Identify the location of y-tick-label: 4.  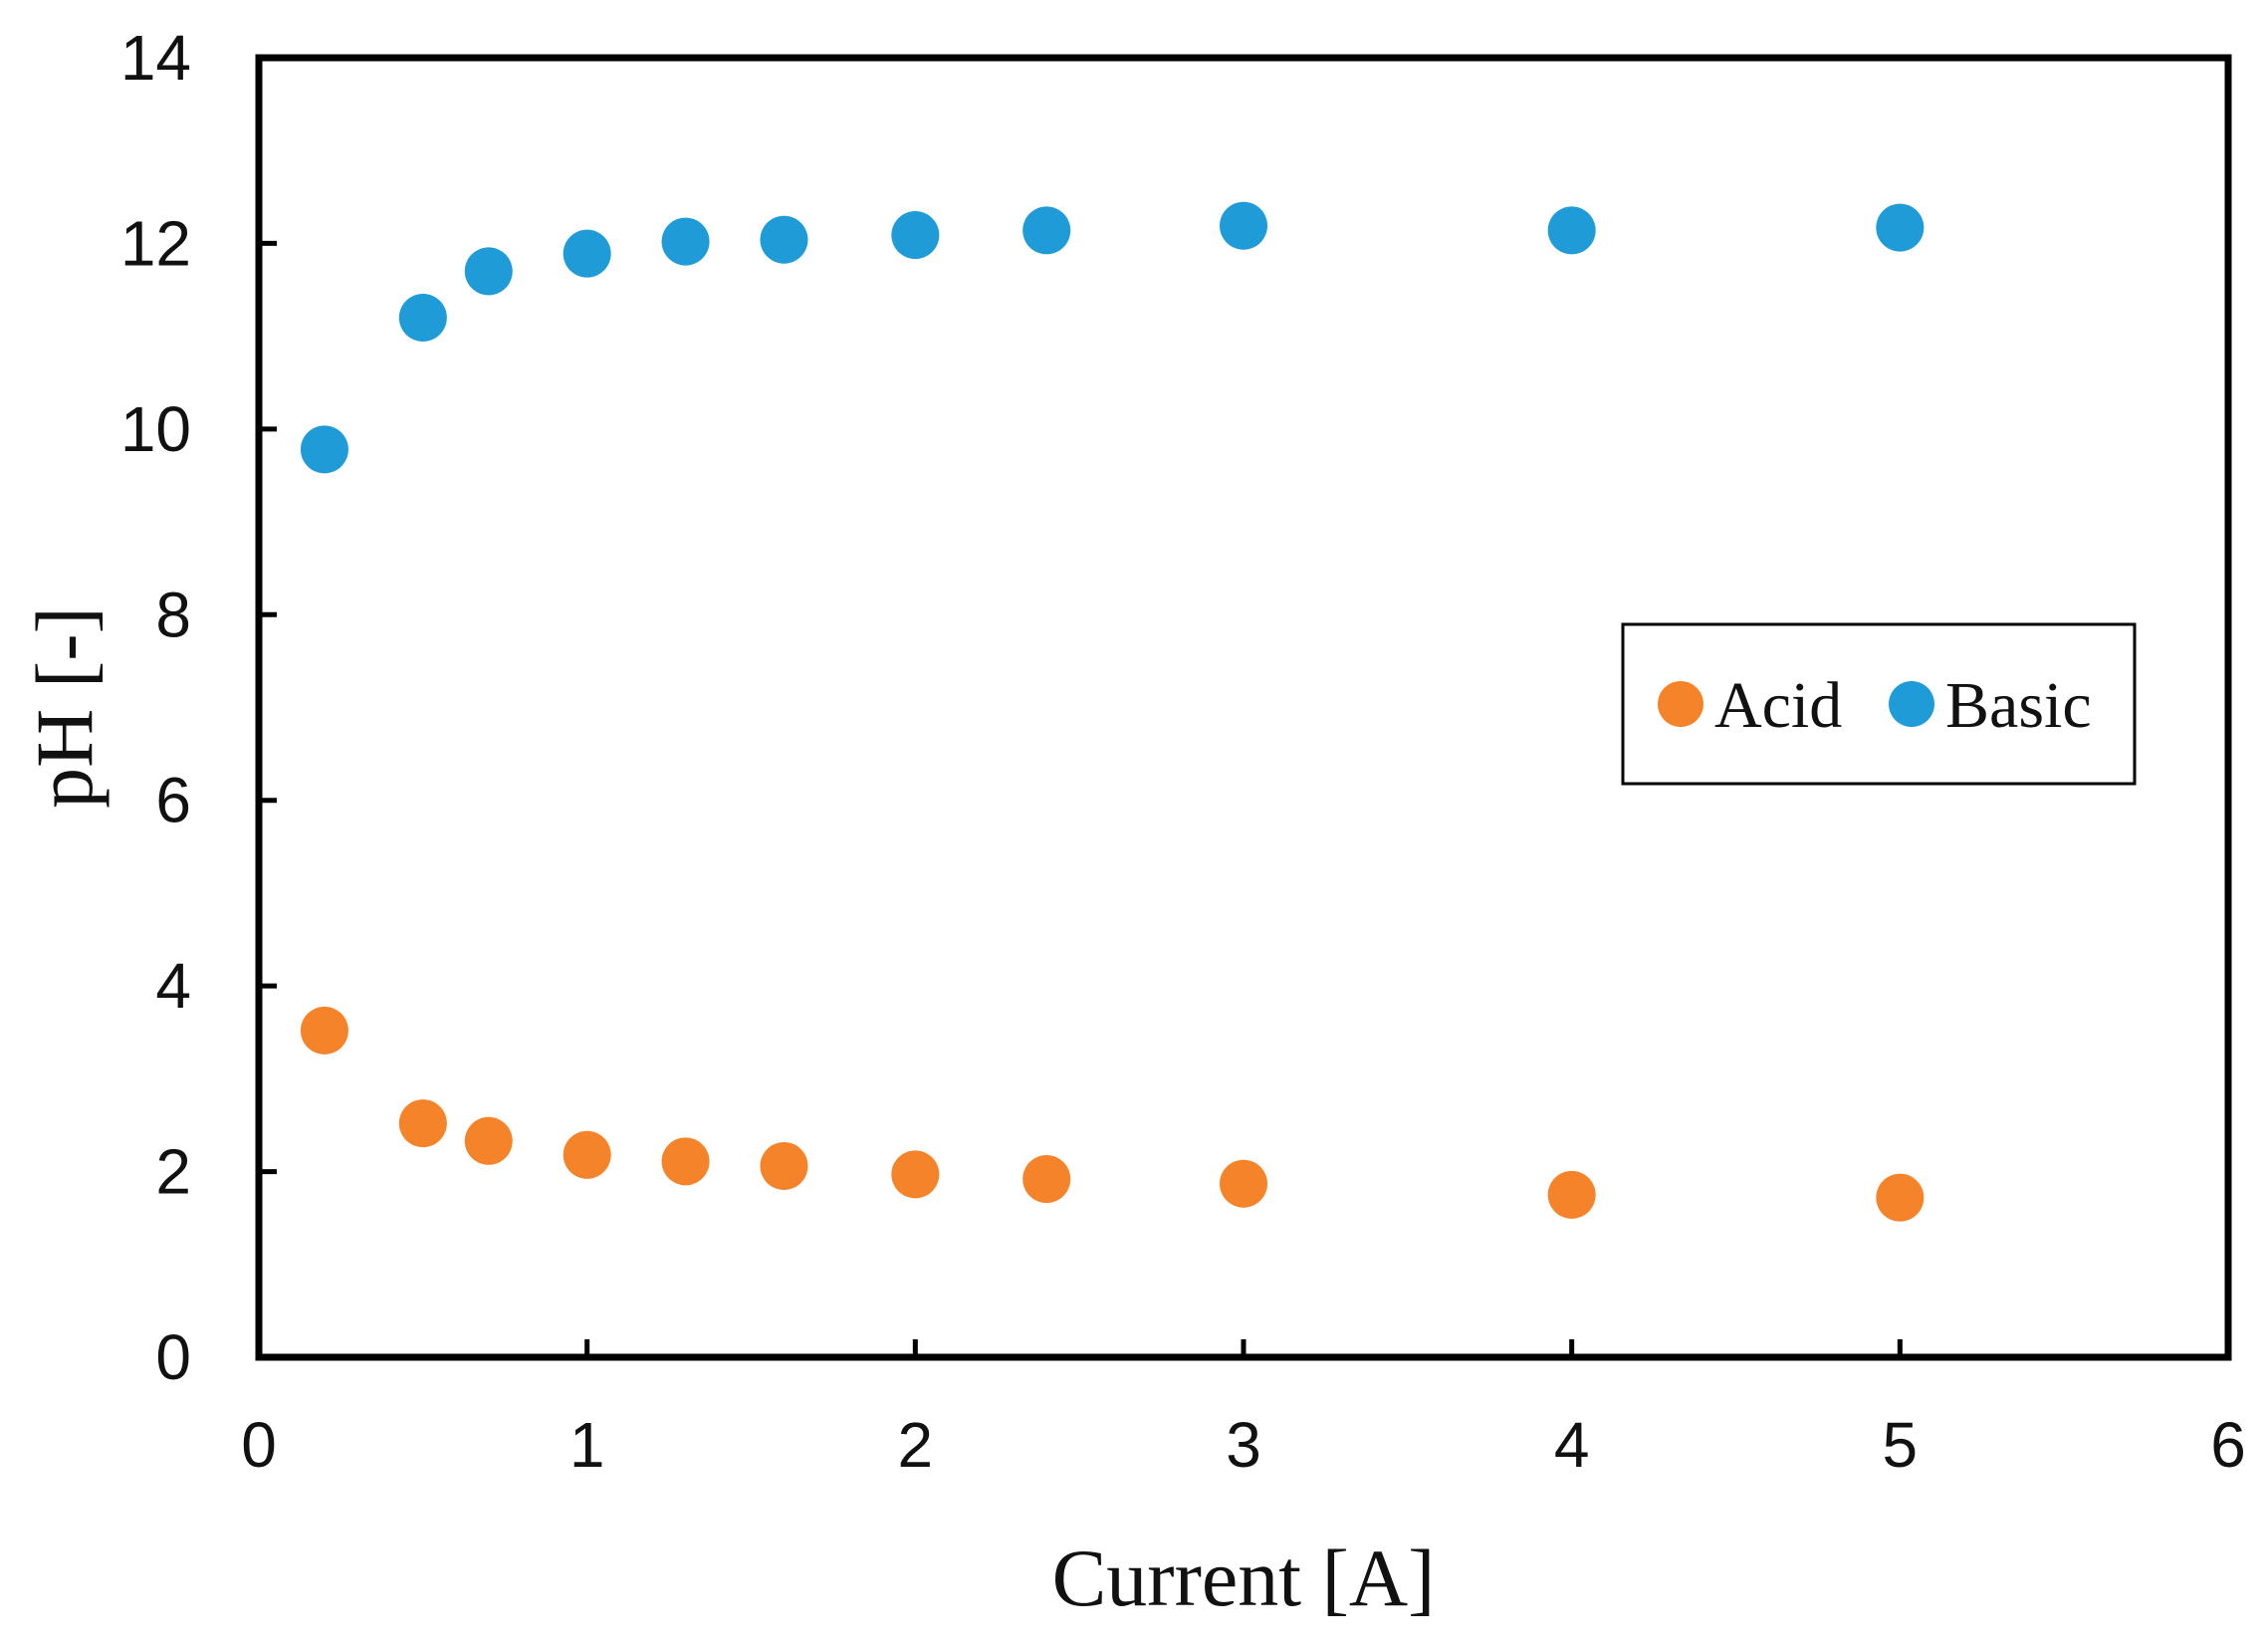
(173, 986).